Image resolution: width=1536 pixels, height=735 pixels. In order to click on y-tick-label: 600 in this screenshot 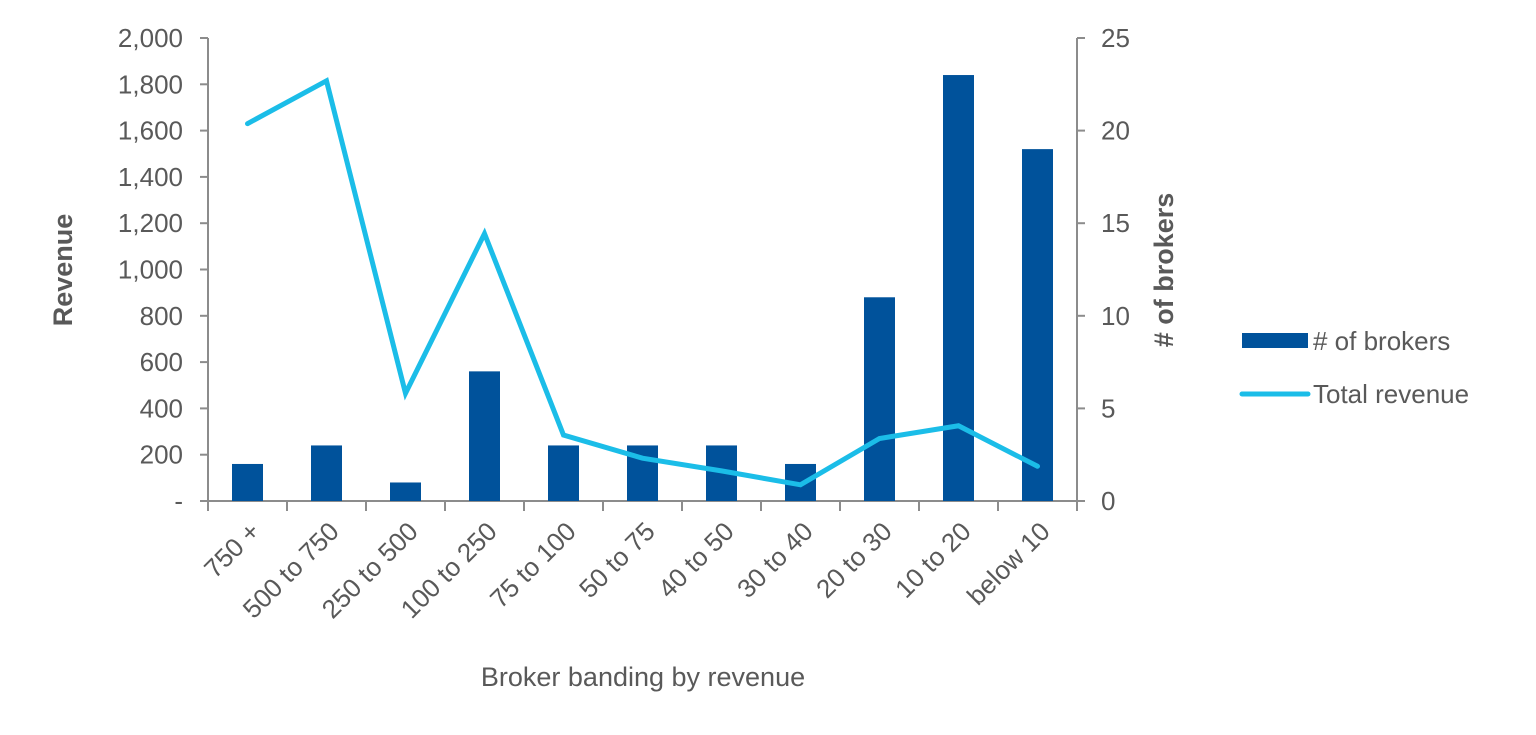, I will do `click(161, 362)`.